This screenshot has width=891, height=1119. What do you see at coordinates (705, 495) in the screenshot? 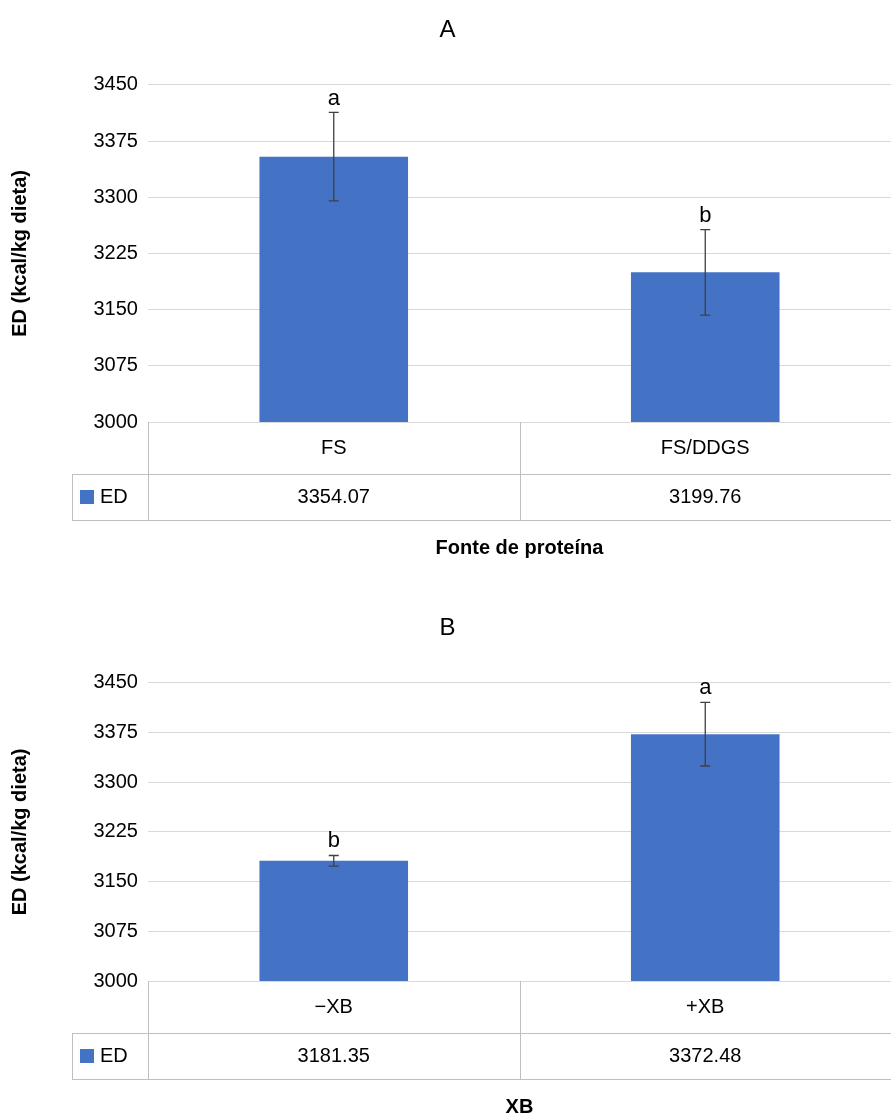
I see `data-label: 3199.76` at bounding box center [705, 495].